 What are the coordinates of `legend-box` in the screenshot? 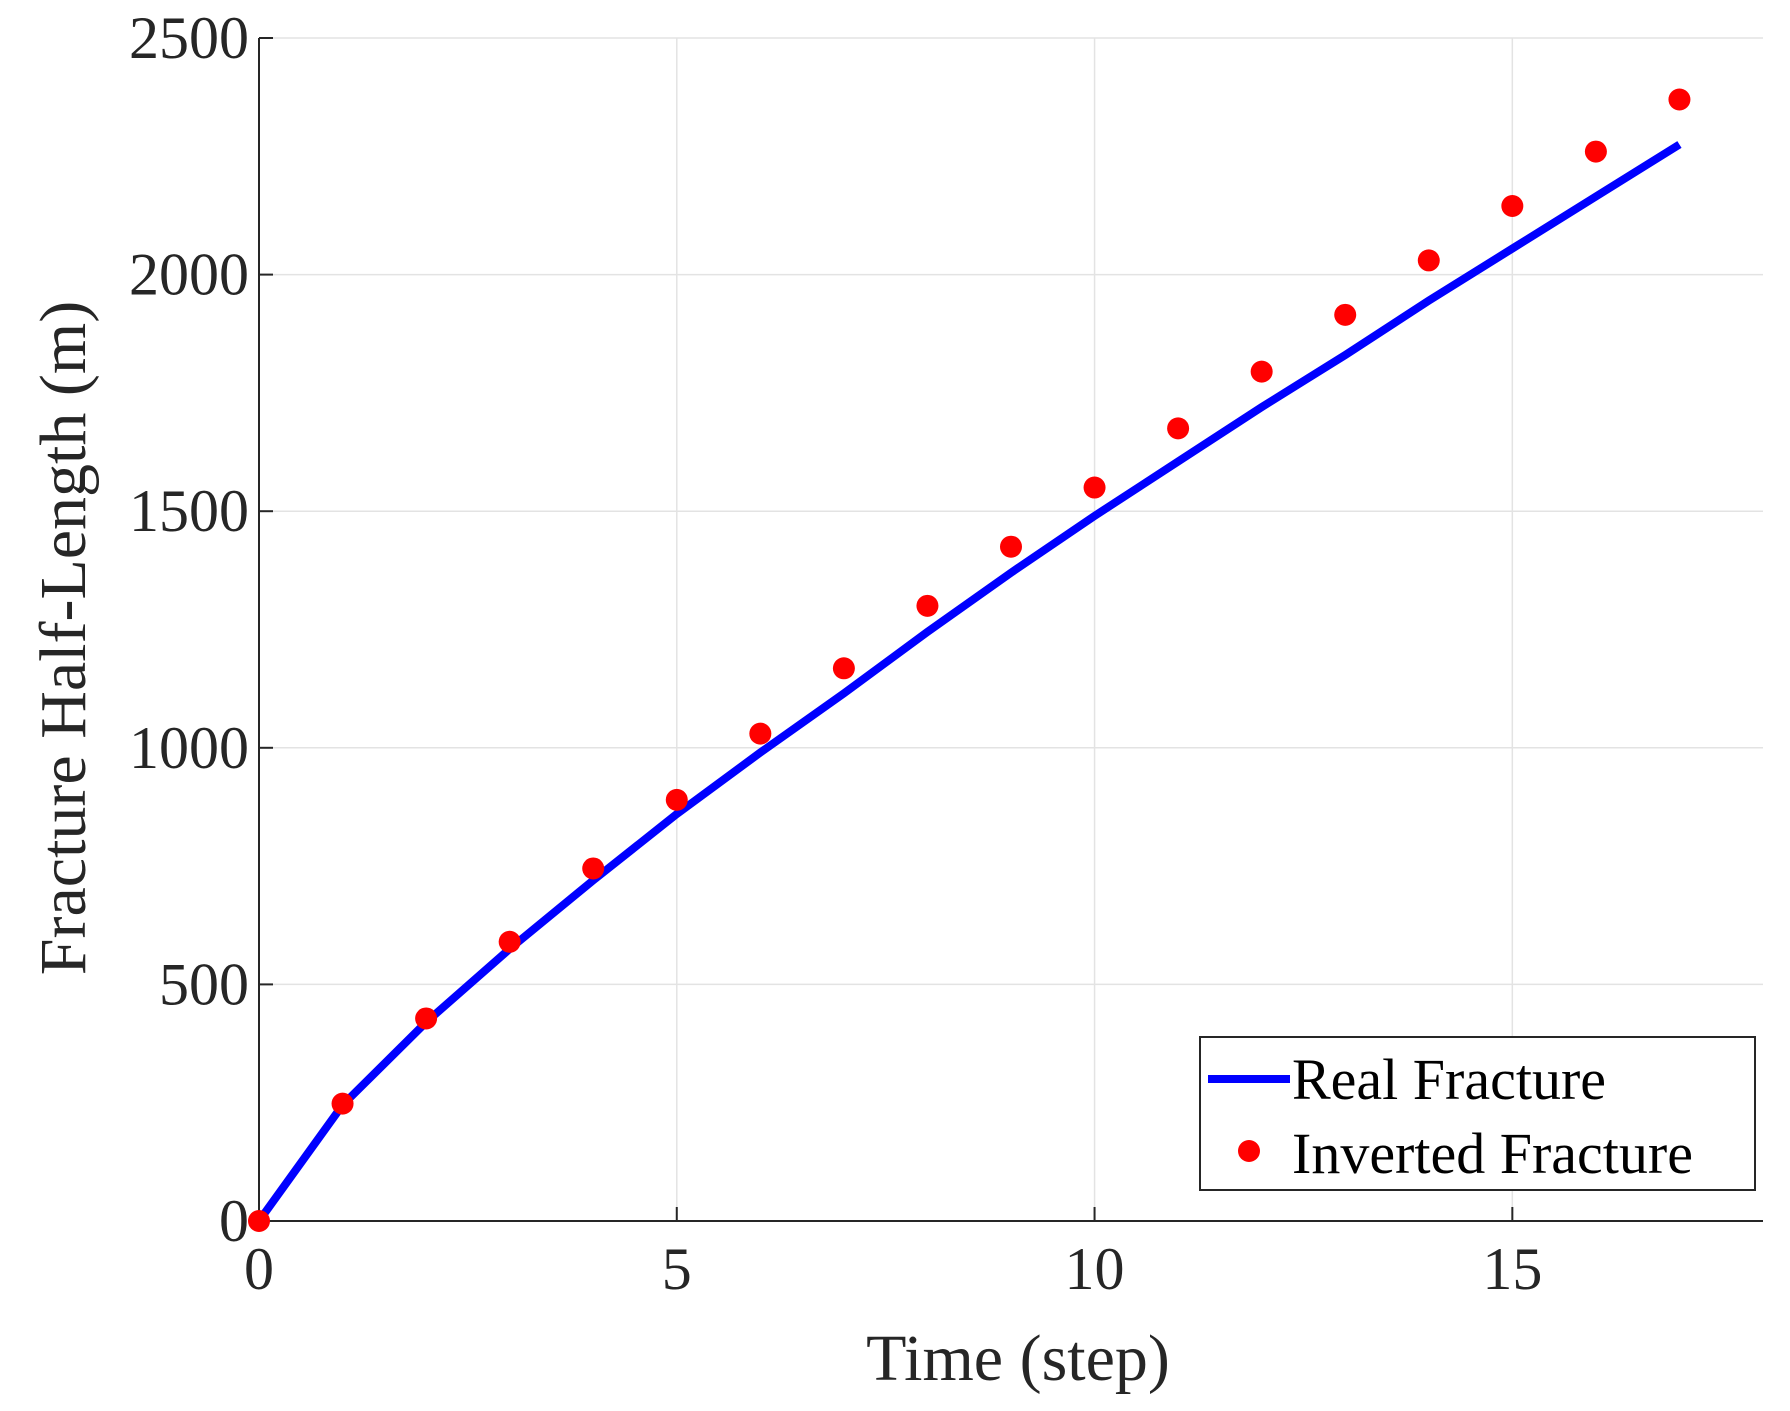 It's located at (1477, 1113).